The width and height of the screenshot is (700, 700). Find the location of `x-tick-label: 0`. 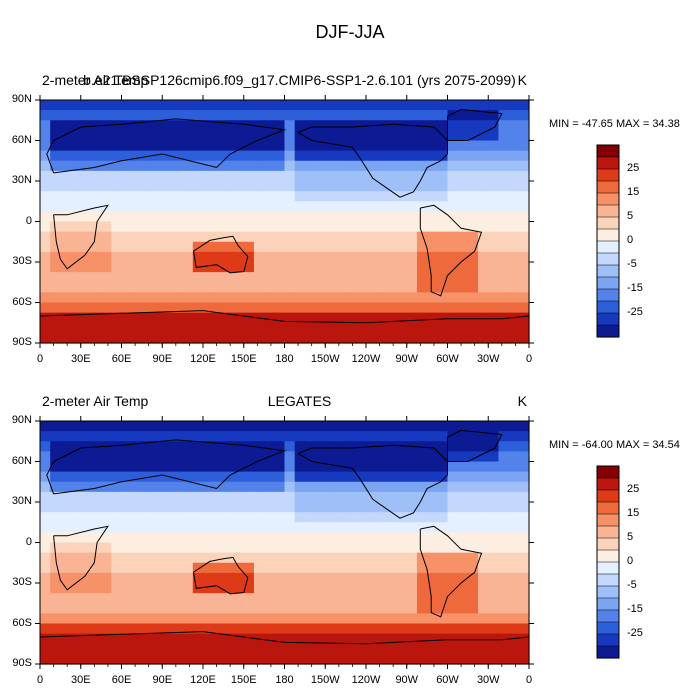

x-tick-label: 0 is located at coordinates (40, 359).